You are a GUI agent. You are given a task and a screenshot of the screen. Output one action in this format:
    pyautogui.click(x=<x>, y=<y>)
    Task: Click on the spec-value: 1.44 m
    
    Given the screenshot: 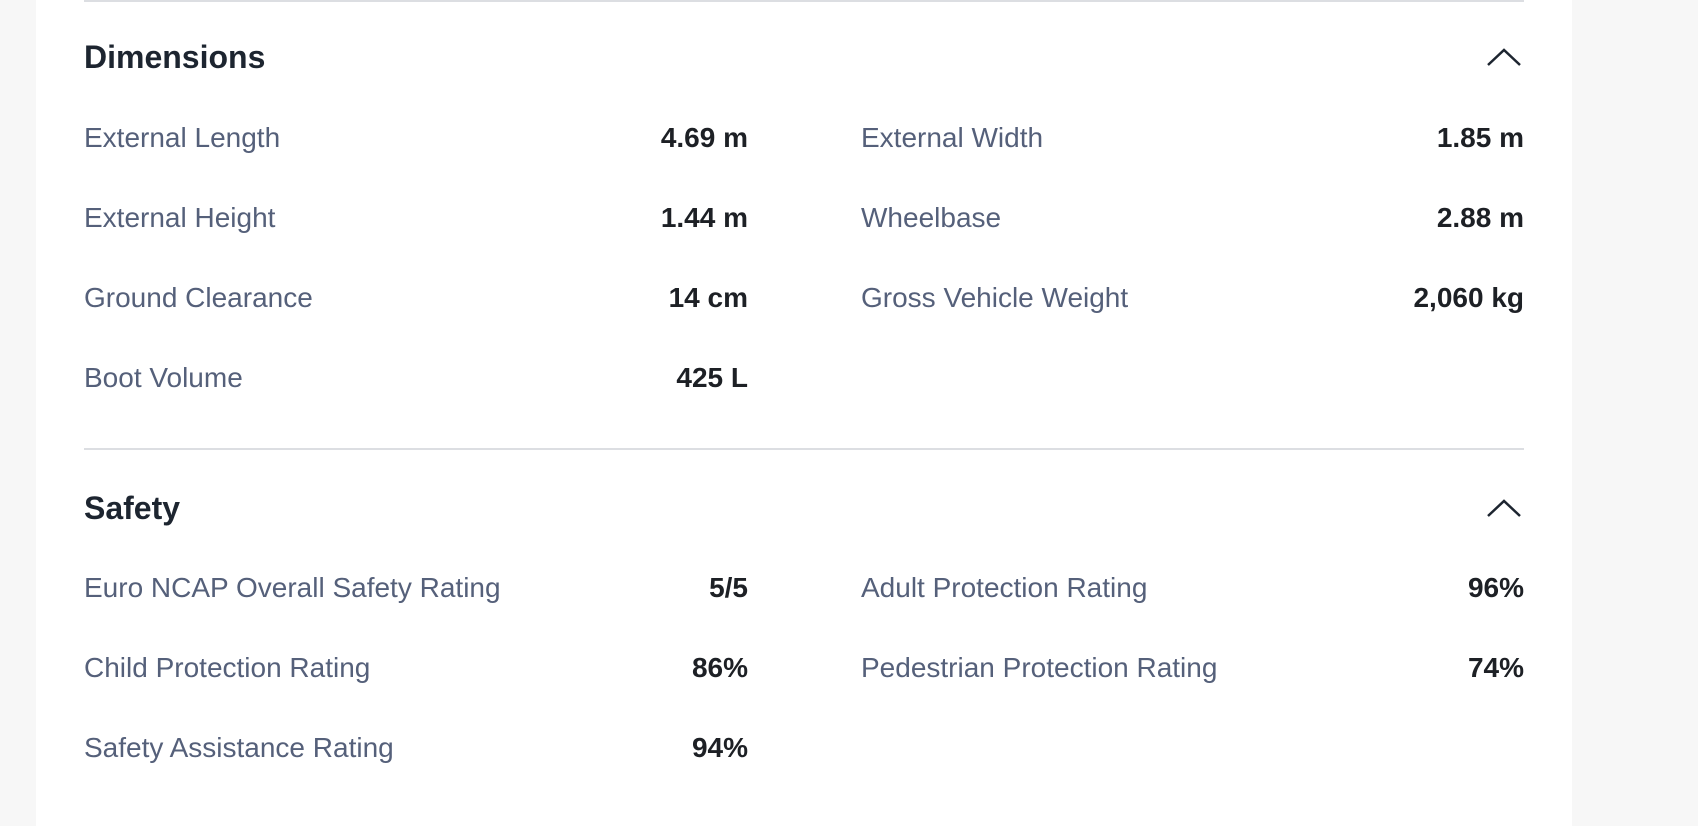 What is the action you would take?
    pyautogui.click(x=704, y=217)
    